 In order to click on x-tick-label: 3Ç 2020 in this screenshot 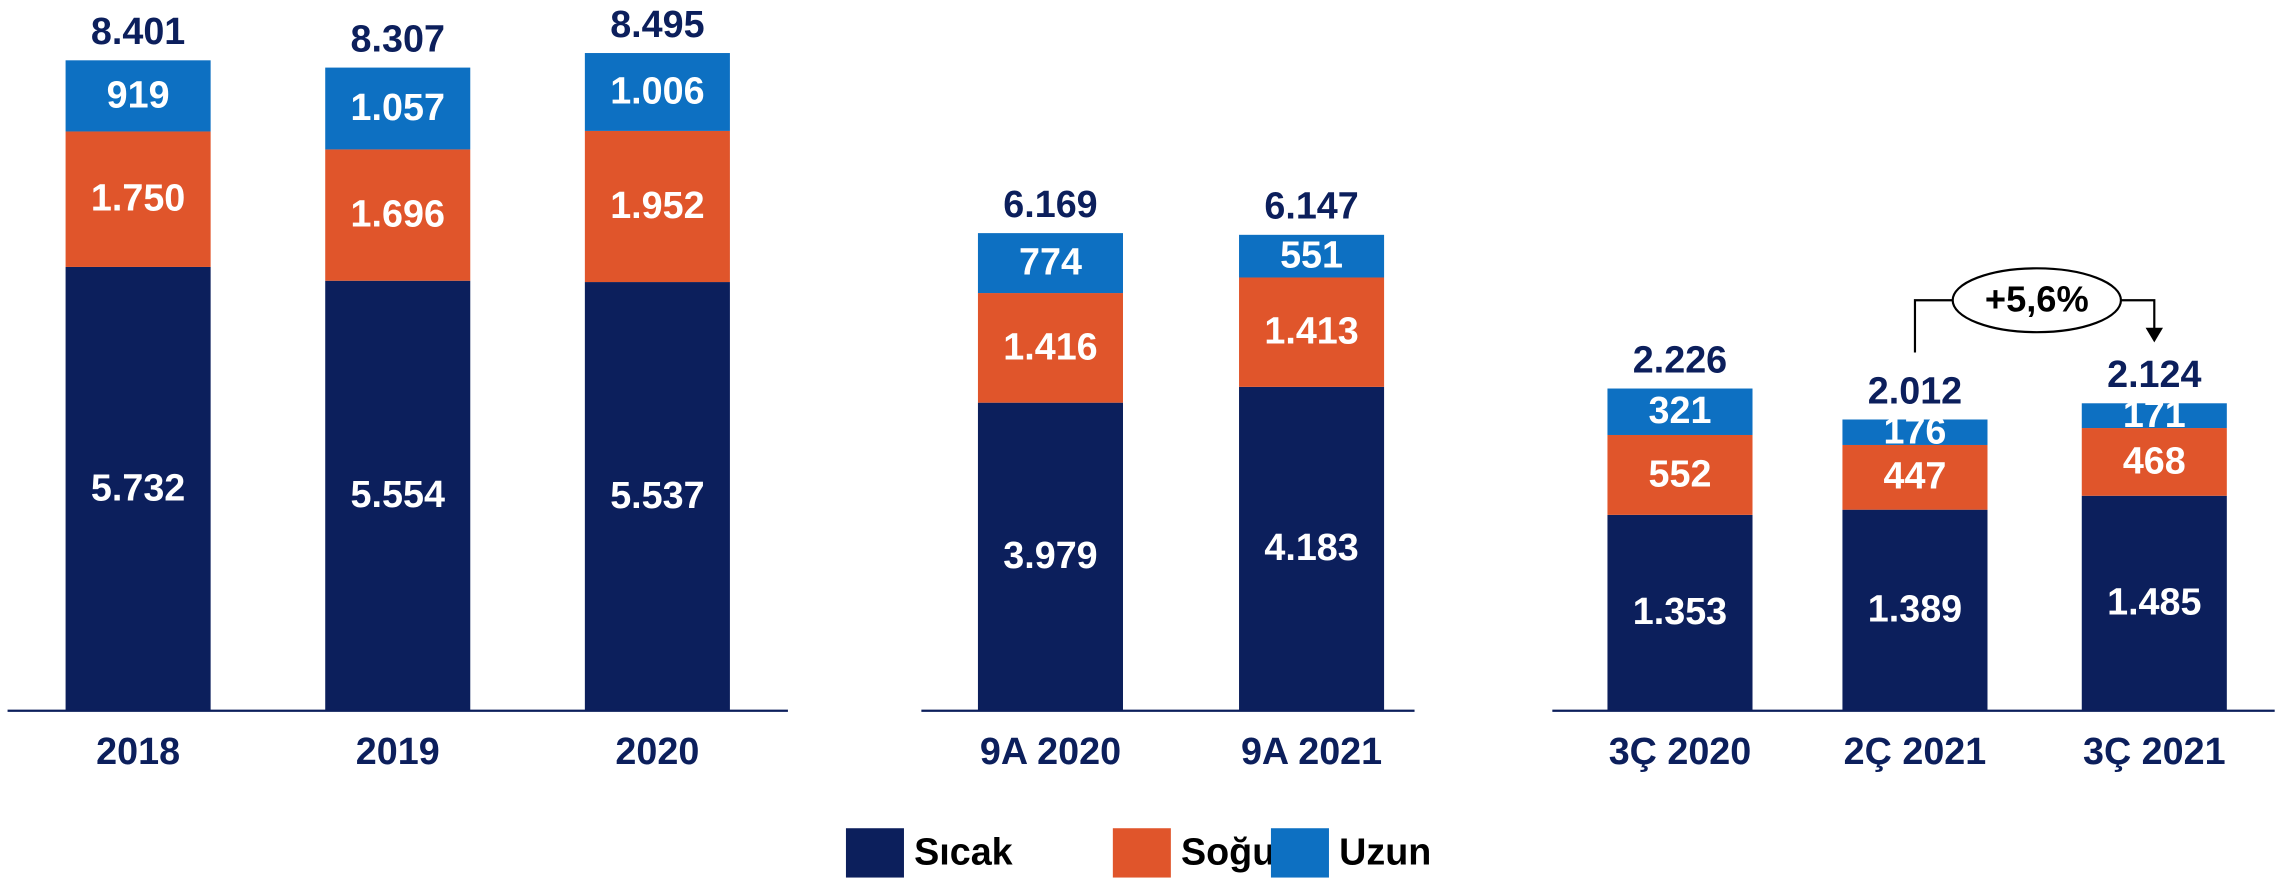, I will do `click(1680, 751)`.